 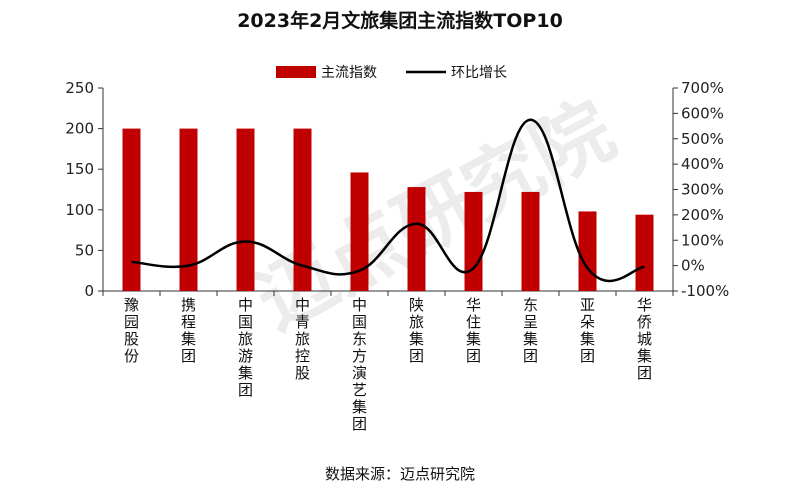 I want to click on category-label-char: 演, so click(x=359, y=373).